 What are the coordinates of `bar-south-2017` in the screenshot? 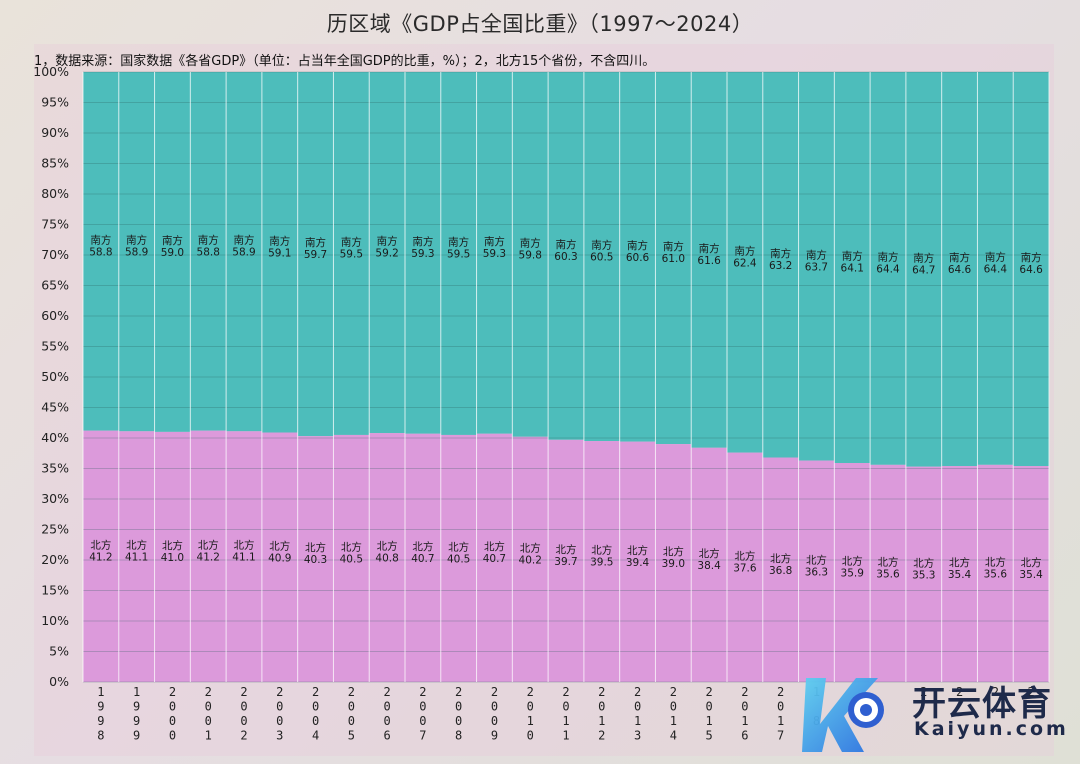 It's located at (780, 265).